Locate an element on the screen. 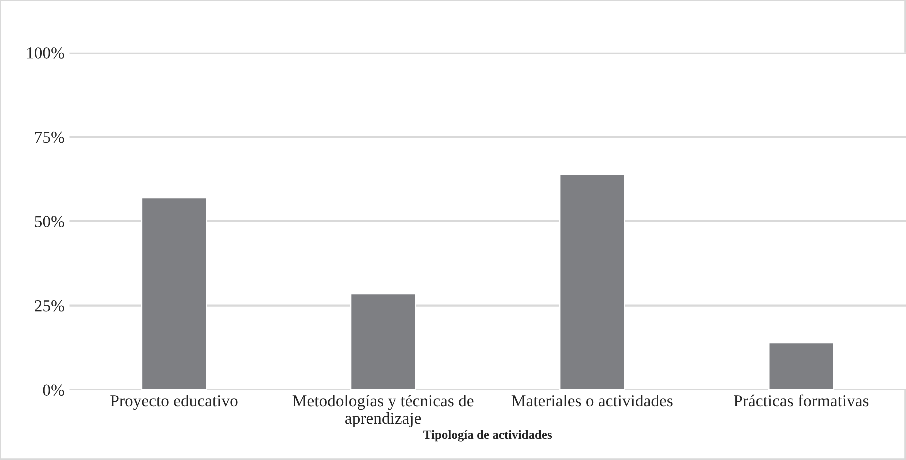 Image resolution: width=906 pixels, height=460 pixels. y-tick-label: 0% is located at coordinates (53, 390).